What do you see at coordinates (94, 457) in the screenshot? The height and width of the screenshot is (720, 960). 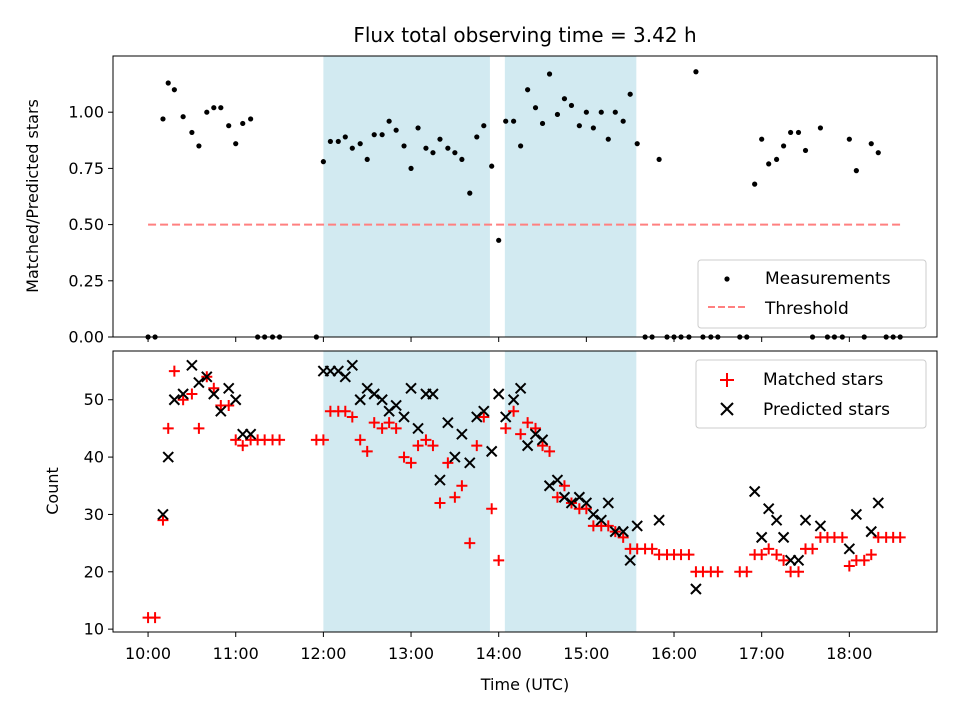 I see `y-tick-label: 40` at bounding box center [94, 457].